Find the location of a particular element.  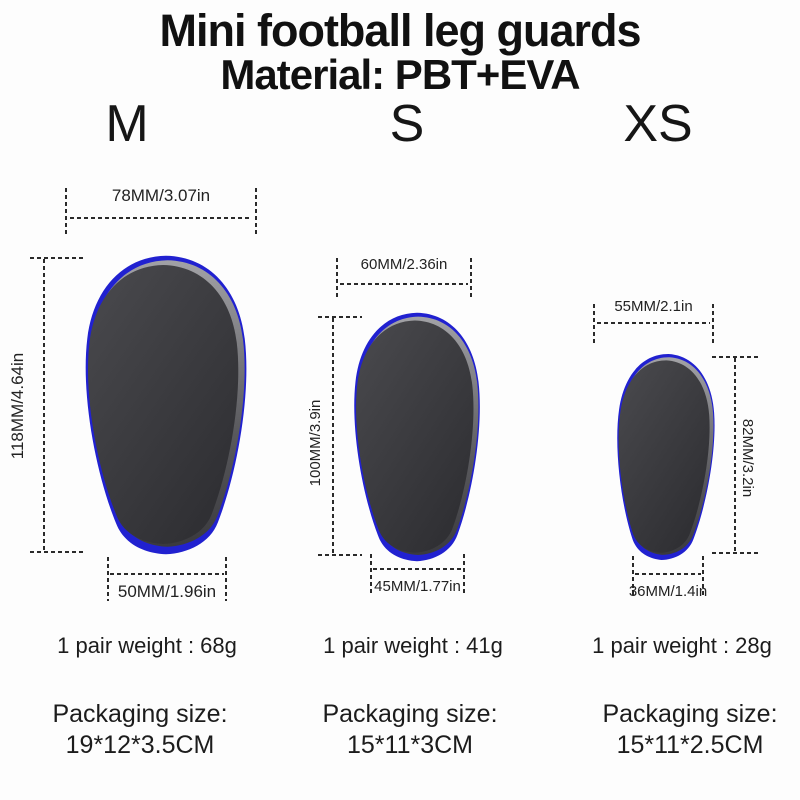

xs-packaging-size: 15*11*2.5CM is located at coordinates (690, 744).